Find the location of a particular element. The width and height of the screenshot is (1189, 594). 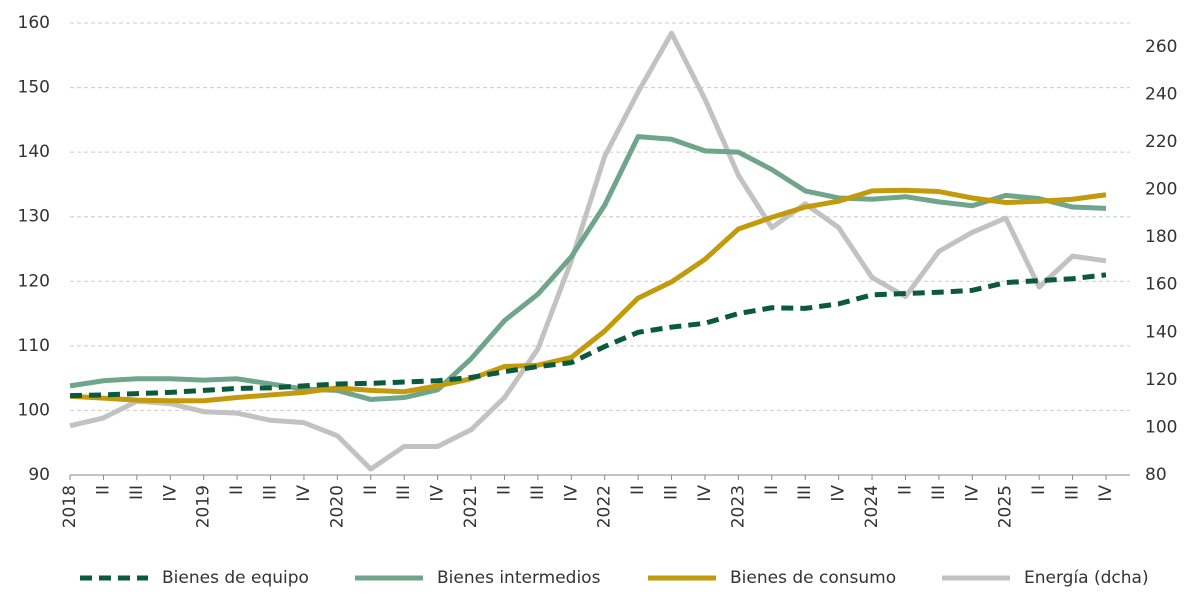

y2-tick-label: 200 is located at coordinates (1161, 190).